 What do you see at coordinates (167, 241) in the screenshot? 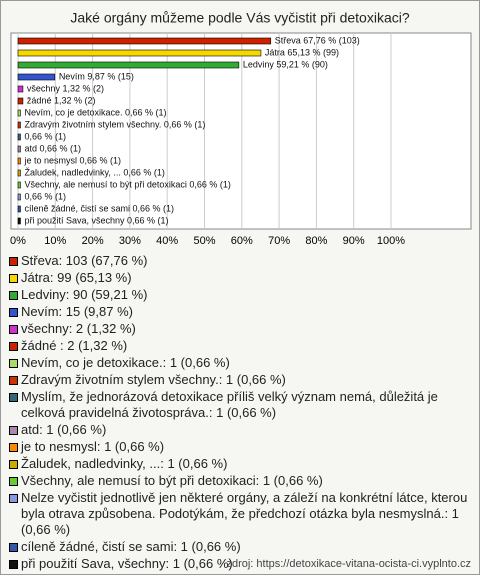
I see `x-tick-label: 40%` at bounding box center [167, 241].